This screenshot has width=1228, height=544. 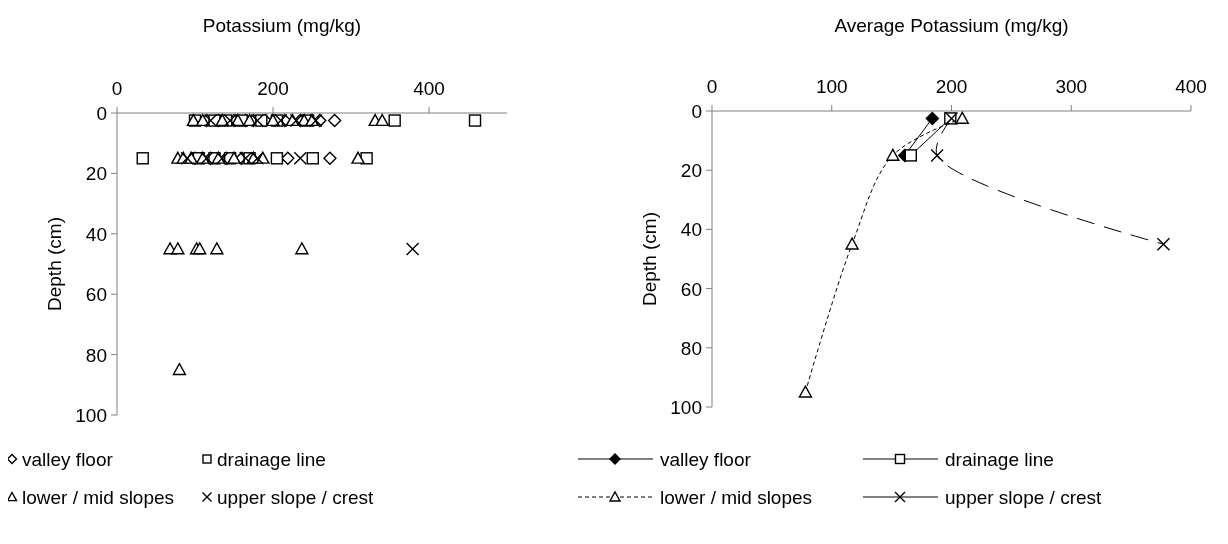 What do you see at coordinates (282, 25) in the screenshot?
I see `x-axis-title: Potassium (mg/kg)` at bounding box center [282, 25].